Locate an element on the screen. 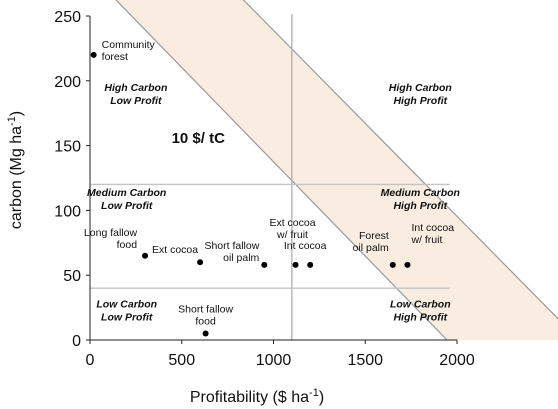 The width and height of the screenshot is (558, 409). point-label-1: Long fallow food is located at coordinates (111, 239).